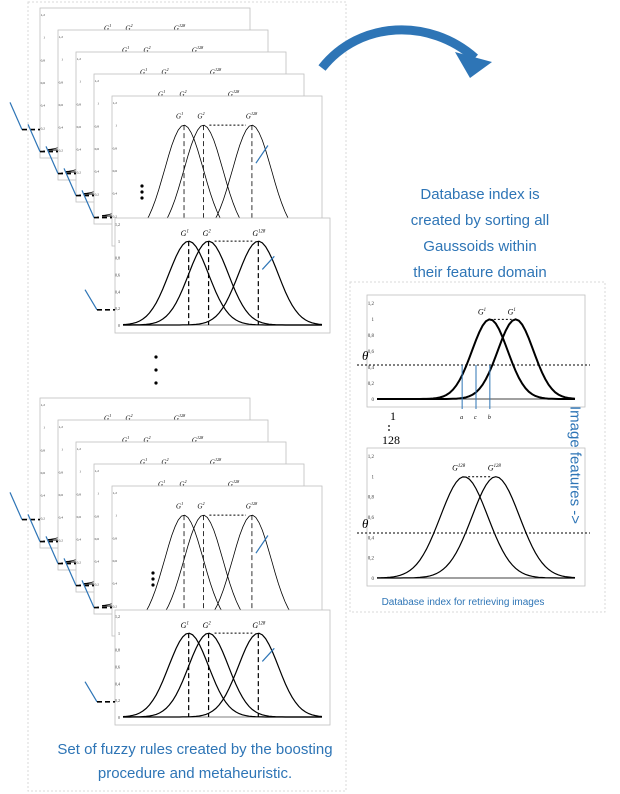 This screenshot has height=794, width=620. I want to click on rule-panel-2: 1,2 1 0,8 0,6 0,4 0,2 0 G1 G2 G128, so click(207, 667).